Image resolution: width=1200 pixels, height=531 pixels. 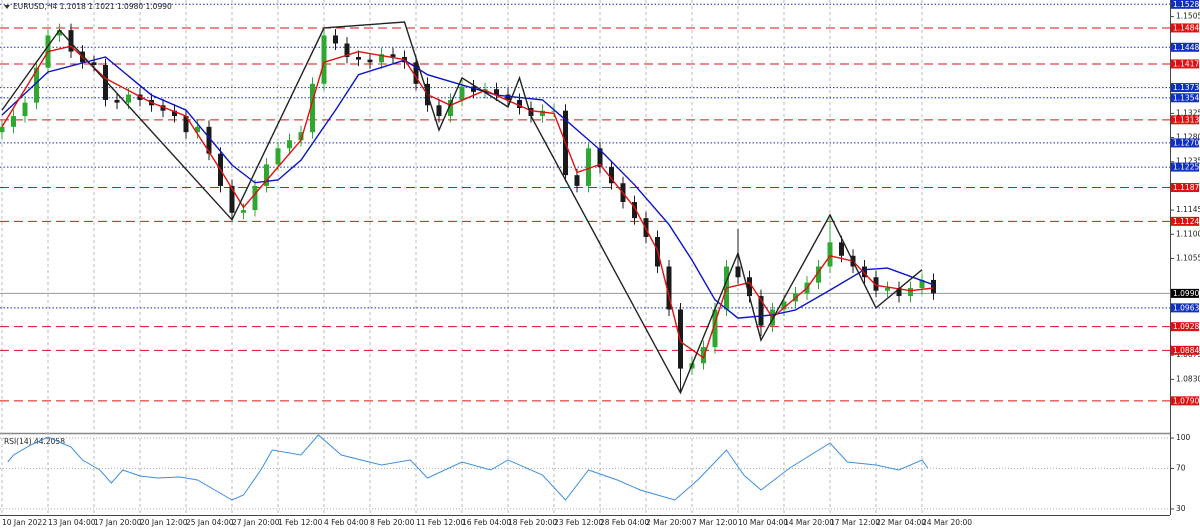 I want to click on level-price-label: 1.1354, so click(x=1186, y=97).